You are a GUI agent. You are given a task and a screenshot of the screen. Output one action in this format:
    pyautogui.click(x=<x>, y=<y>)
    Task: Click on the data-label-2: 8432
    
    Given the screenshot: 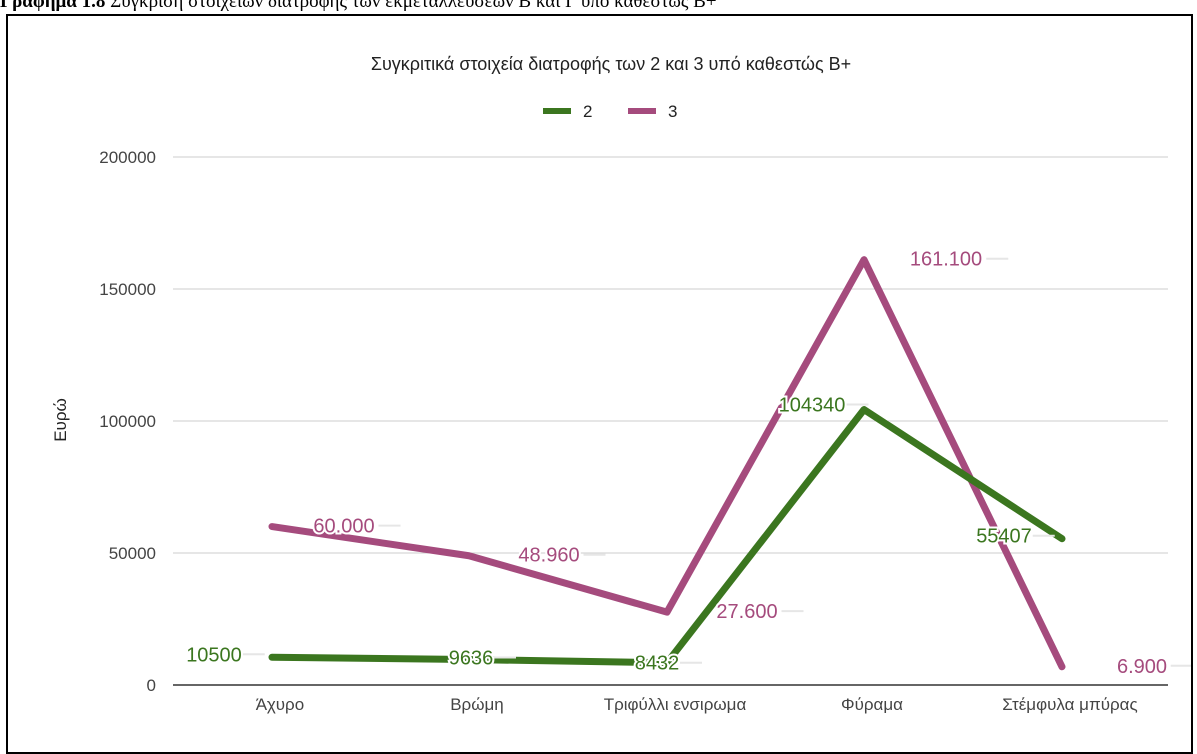 What is the action you would take?
    pyautogui.click(x=657, y=664)
    